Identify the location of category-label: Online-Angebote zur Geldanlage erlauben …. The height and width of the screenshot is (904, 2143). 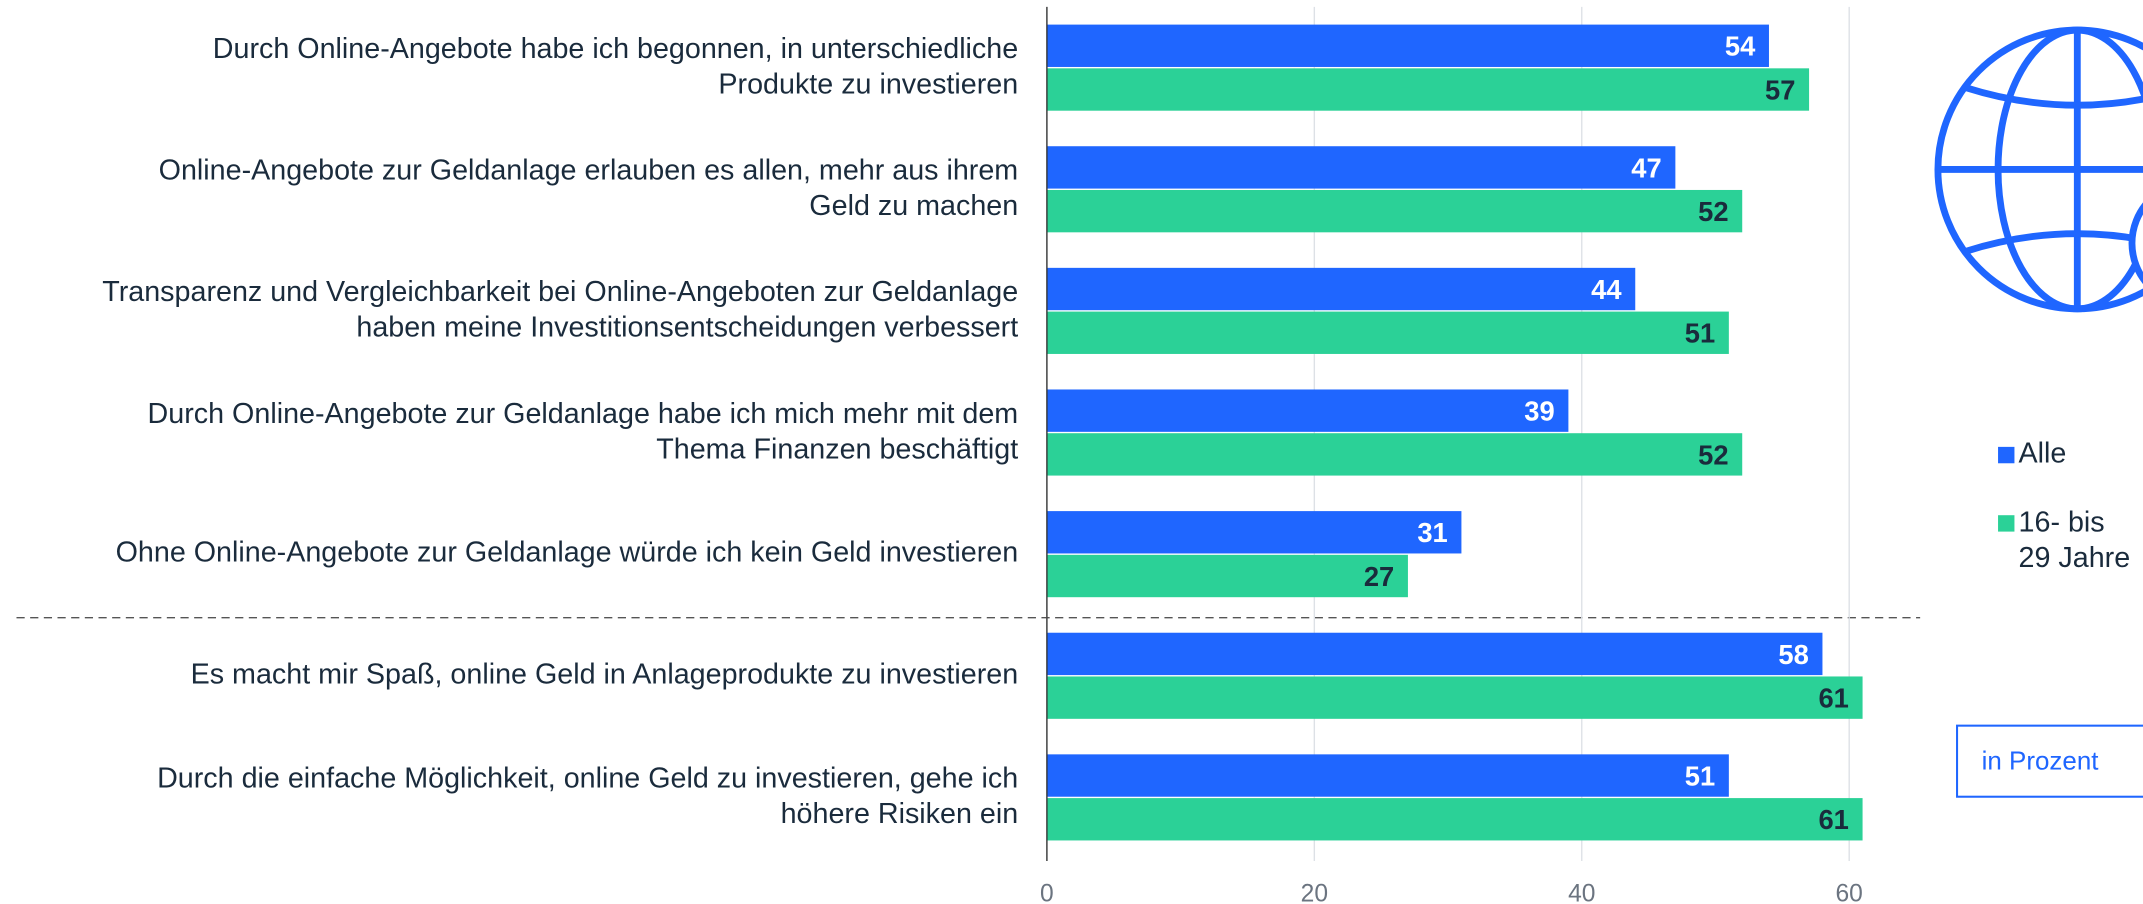
(589, 188).